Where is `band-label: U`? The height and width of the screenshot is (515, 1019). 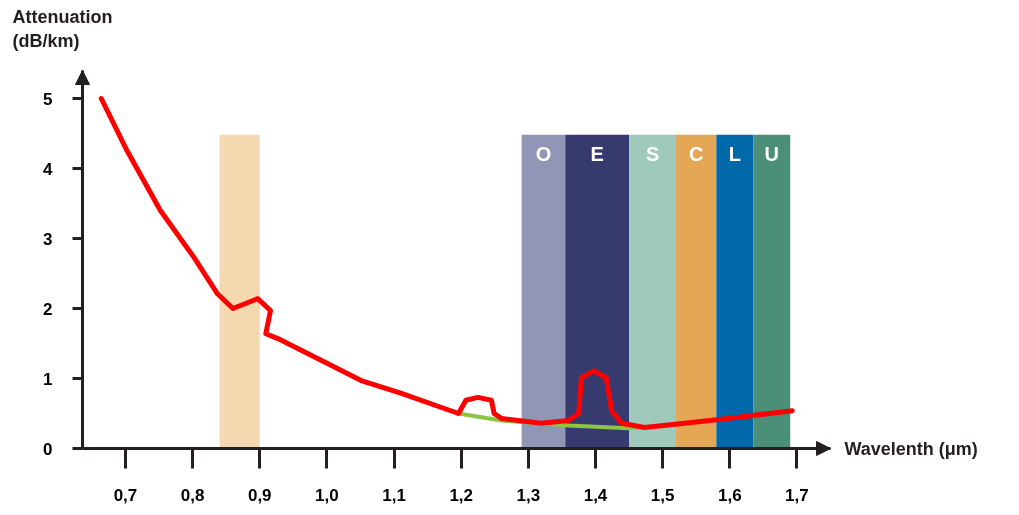 band-label: U is located at coordinates (771, 153).